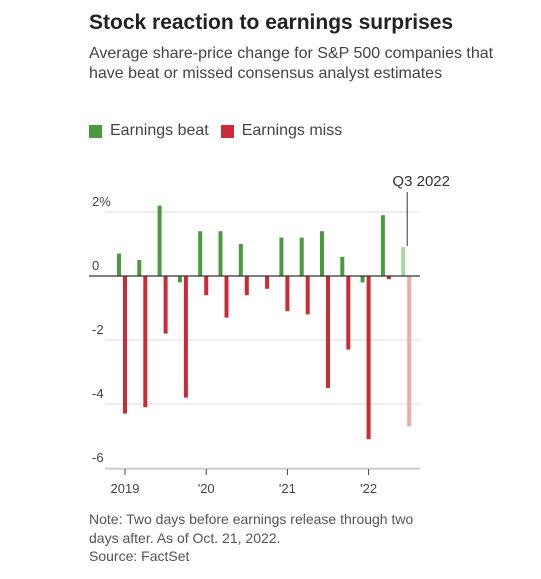  I want to click on chart-title: Stock reaction to earnings surprises, so click(271, 22).